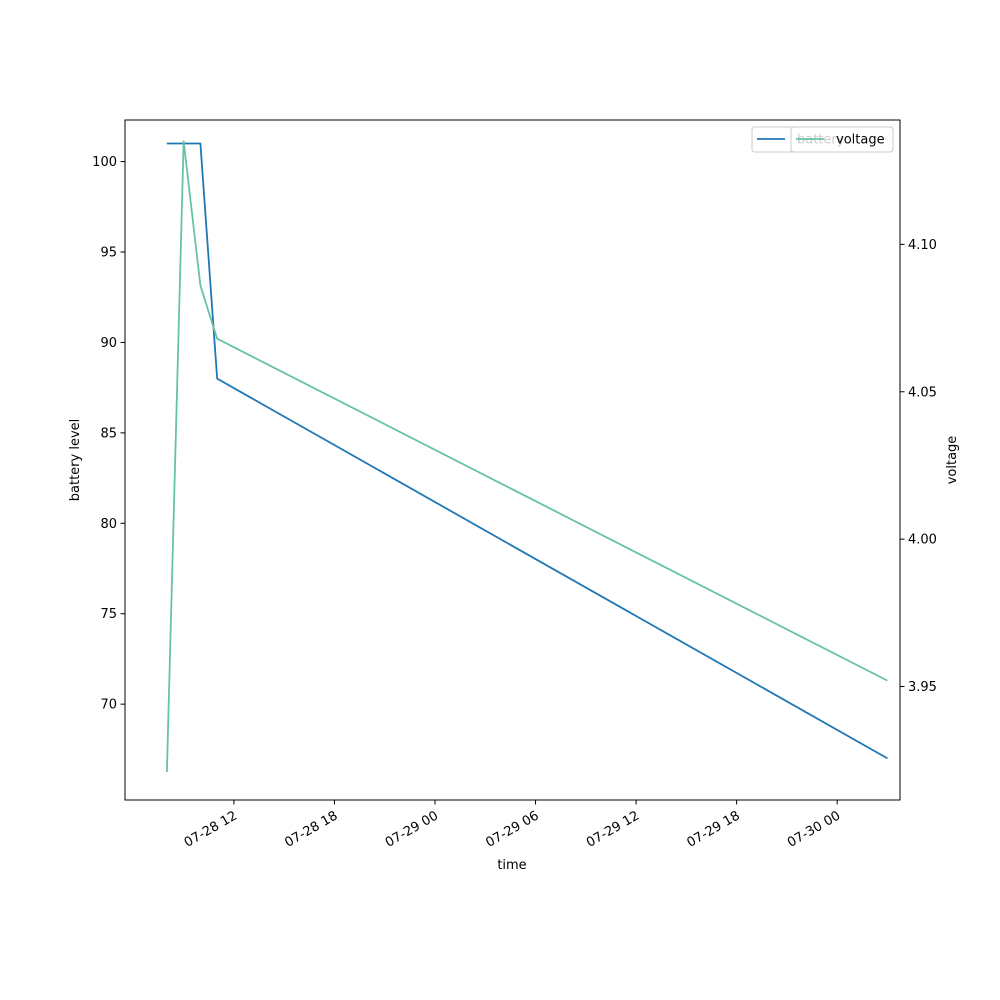  What do you see at coordinates (860, 140) in the screenshot?
I see `legend-label: voltage` at bounding box center [860, 140].